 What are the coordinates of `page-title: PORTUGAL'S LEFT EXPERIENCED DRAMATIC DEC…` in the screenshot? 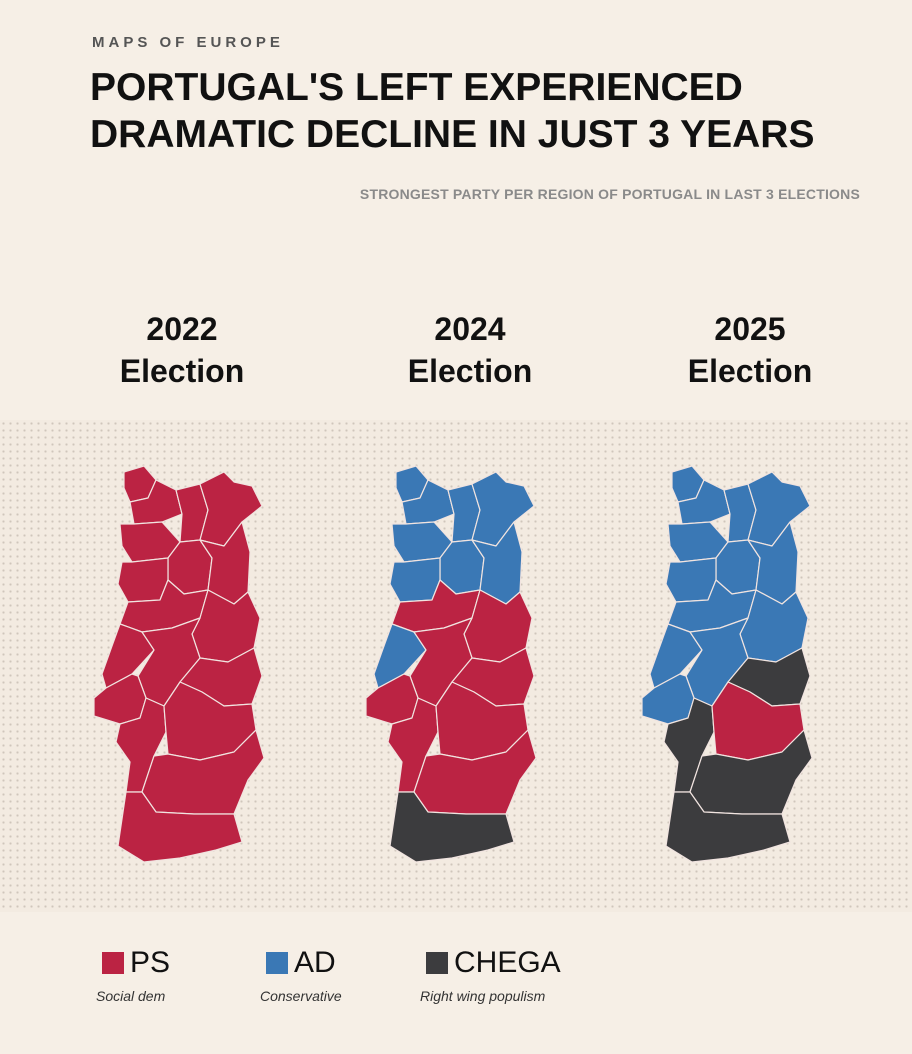 It's located at (490, 111).